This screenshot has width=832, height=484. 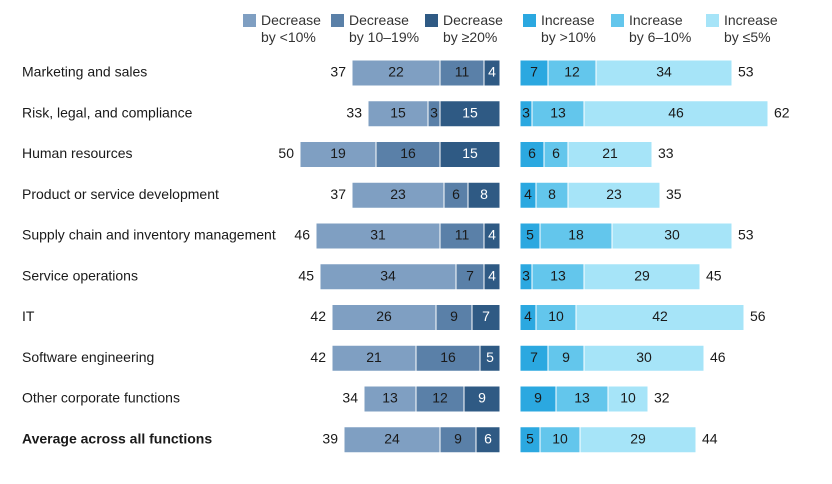 What do you see at coordinates (117, 438) in the screenshot?
I see `category-label: Average across all functions` at bounding box center [117, 438].